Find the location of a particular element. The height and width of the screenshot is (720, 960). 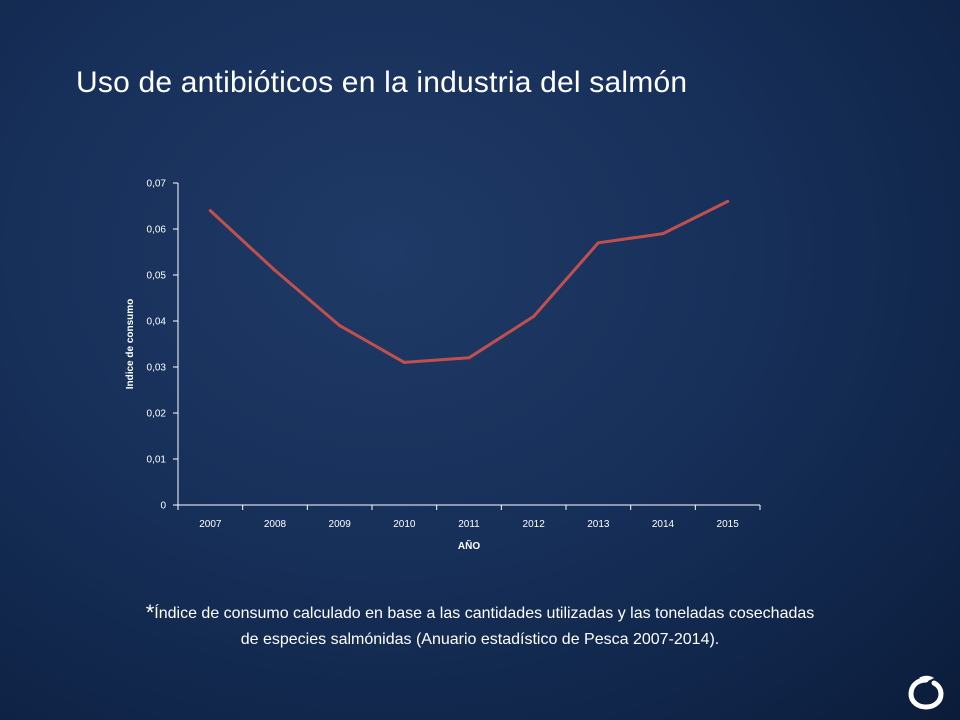

x-axis-title: AÑO is located at coordinates (469, 545).